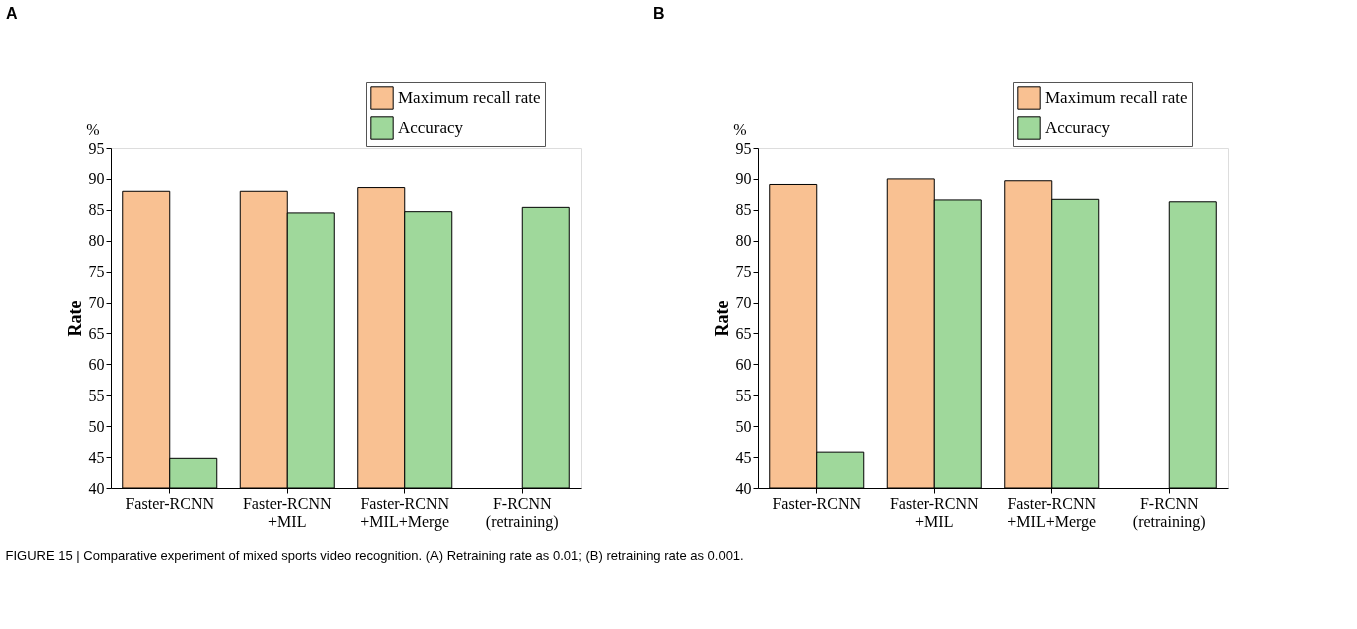  Describe the element at coordinates (374, 555) in the screenshot. I see `caption: FIGURE 15 | Comparative experiment of mixed sports video recognition. (A) Retraining rate as 0.01; (B) retraining rate as 0.001.` at that location.